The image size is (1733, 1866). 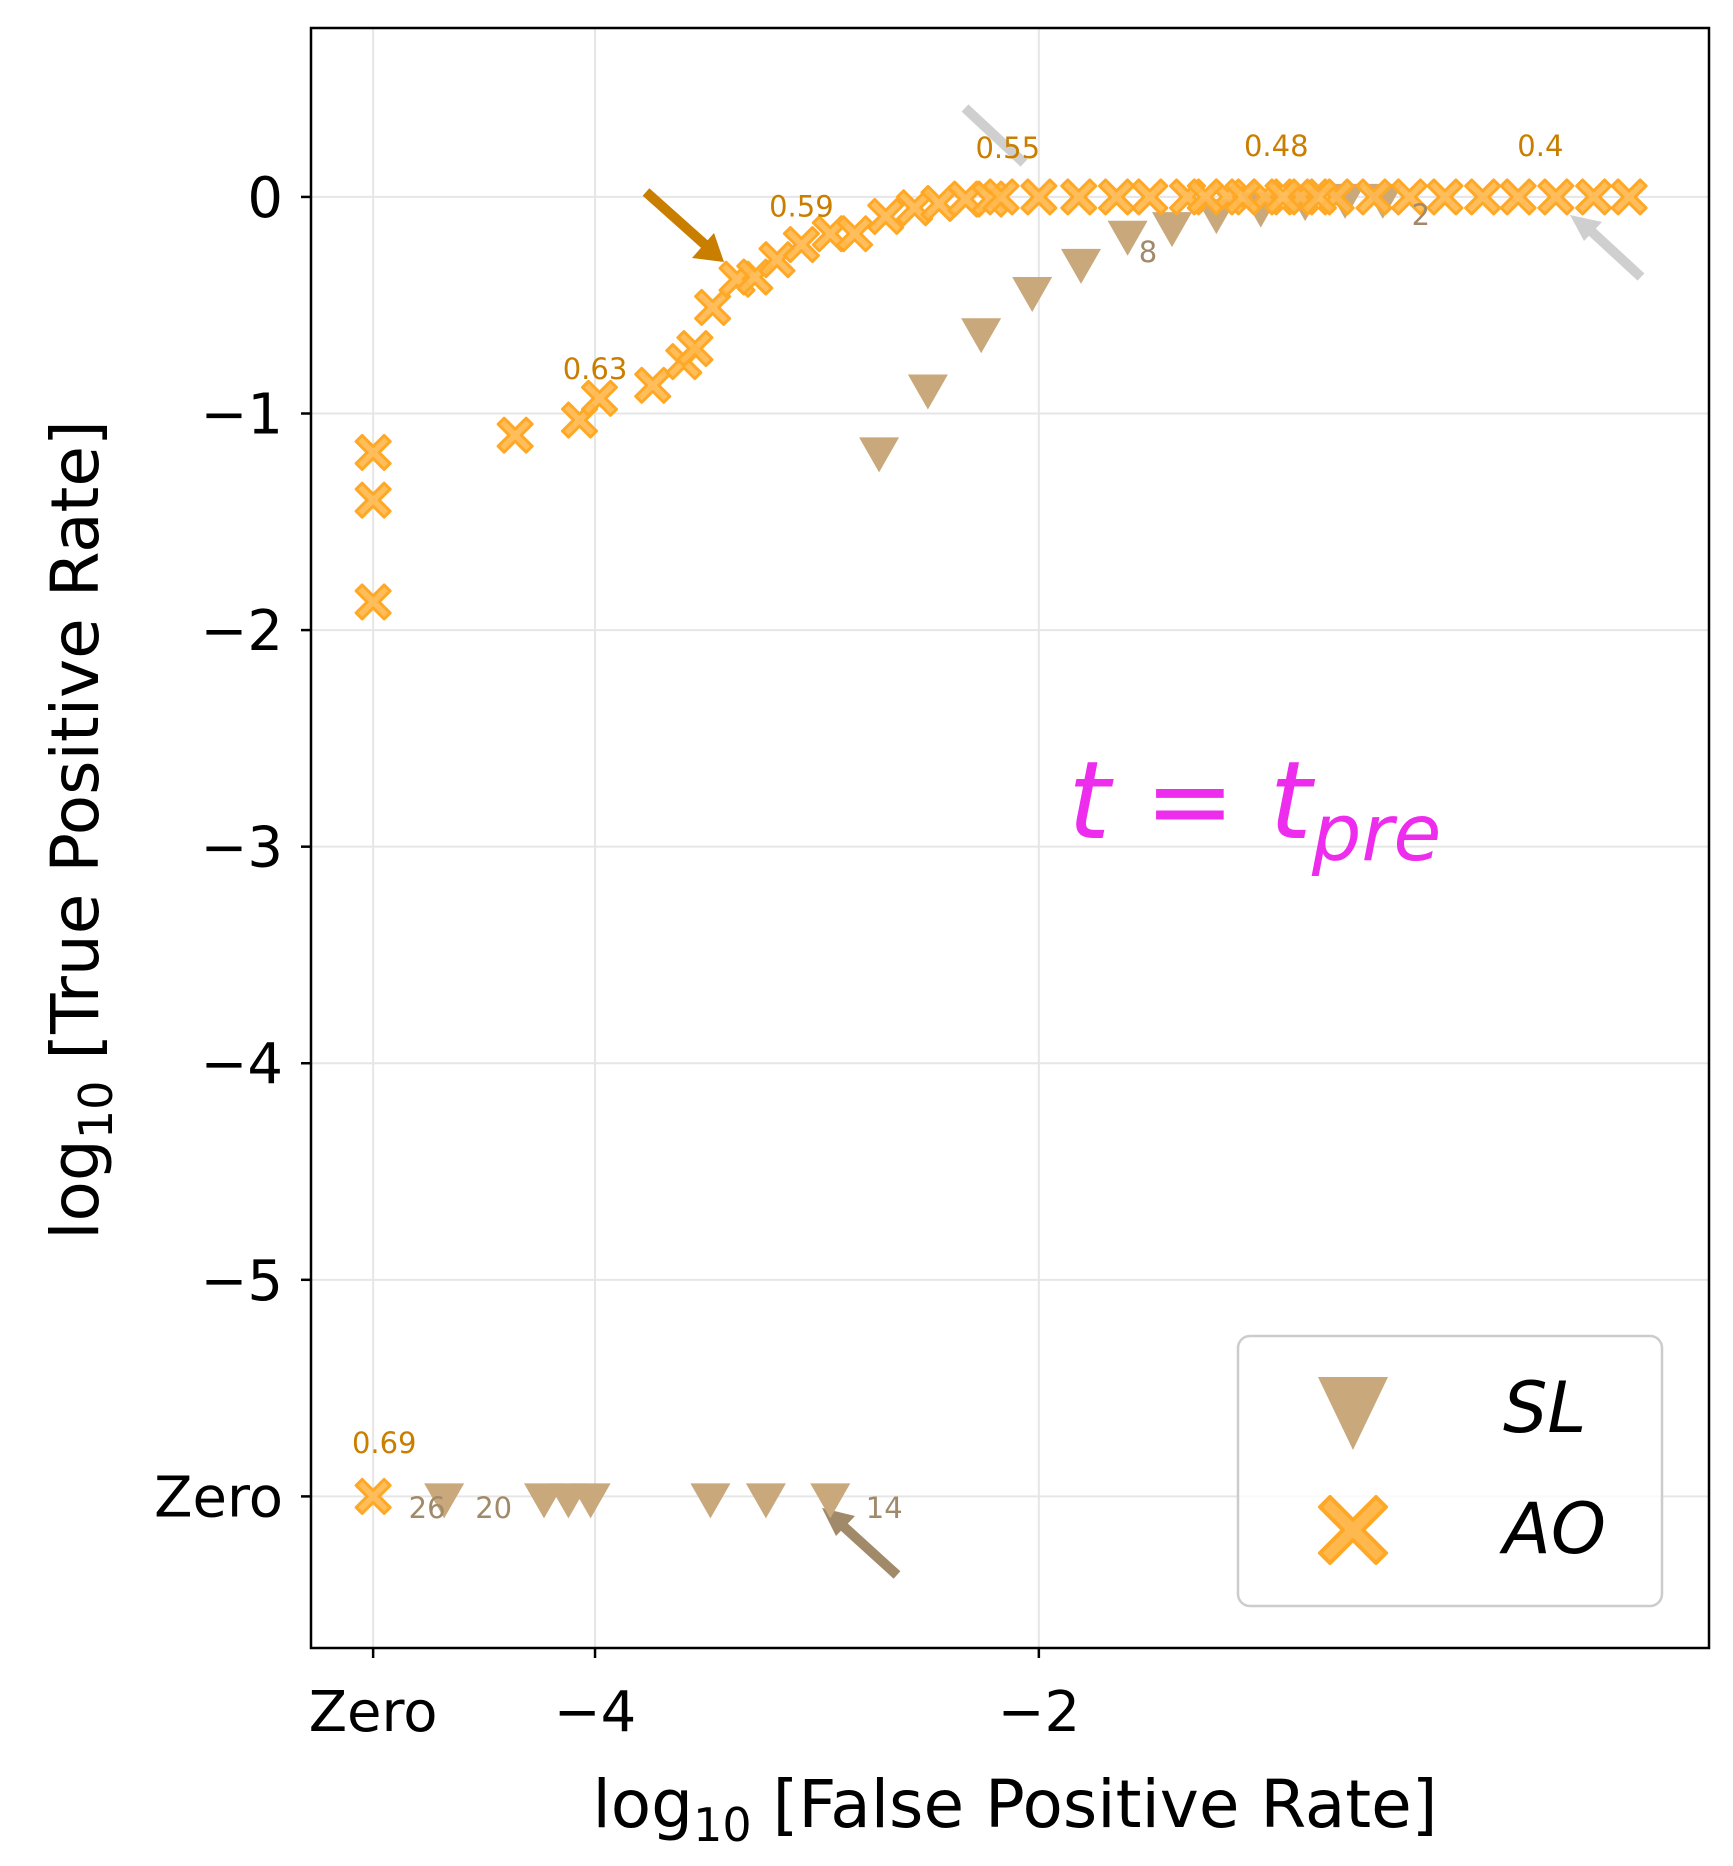 What do you see at coordinates (1450, 1471) in the screenshot?
I see `legend: SL AO` at bounding box center [1450, 1471].